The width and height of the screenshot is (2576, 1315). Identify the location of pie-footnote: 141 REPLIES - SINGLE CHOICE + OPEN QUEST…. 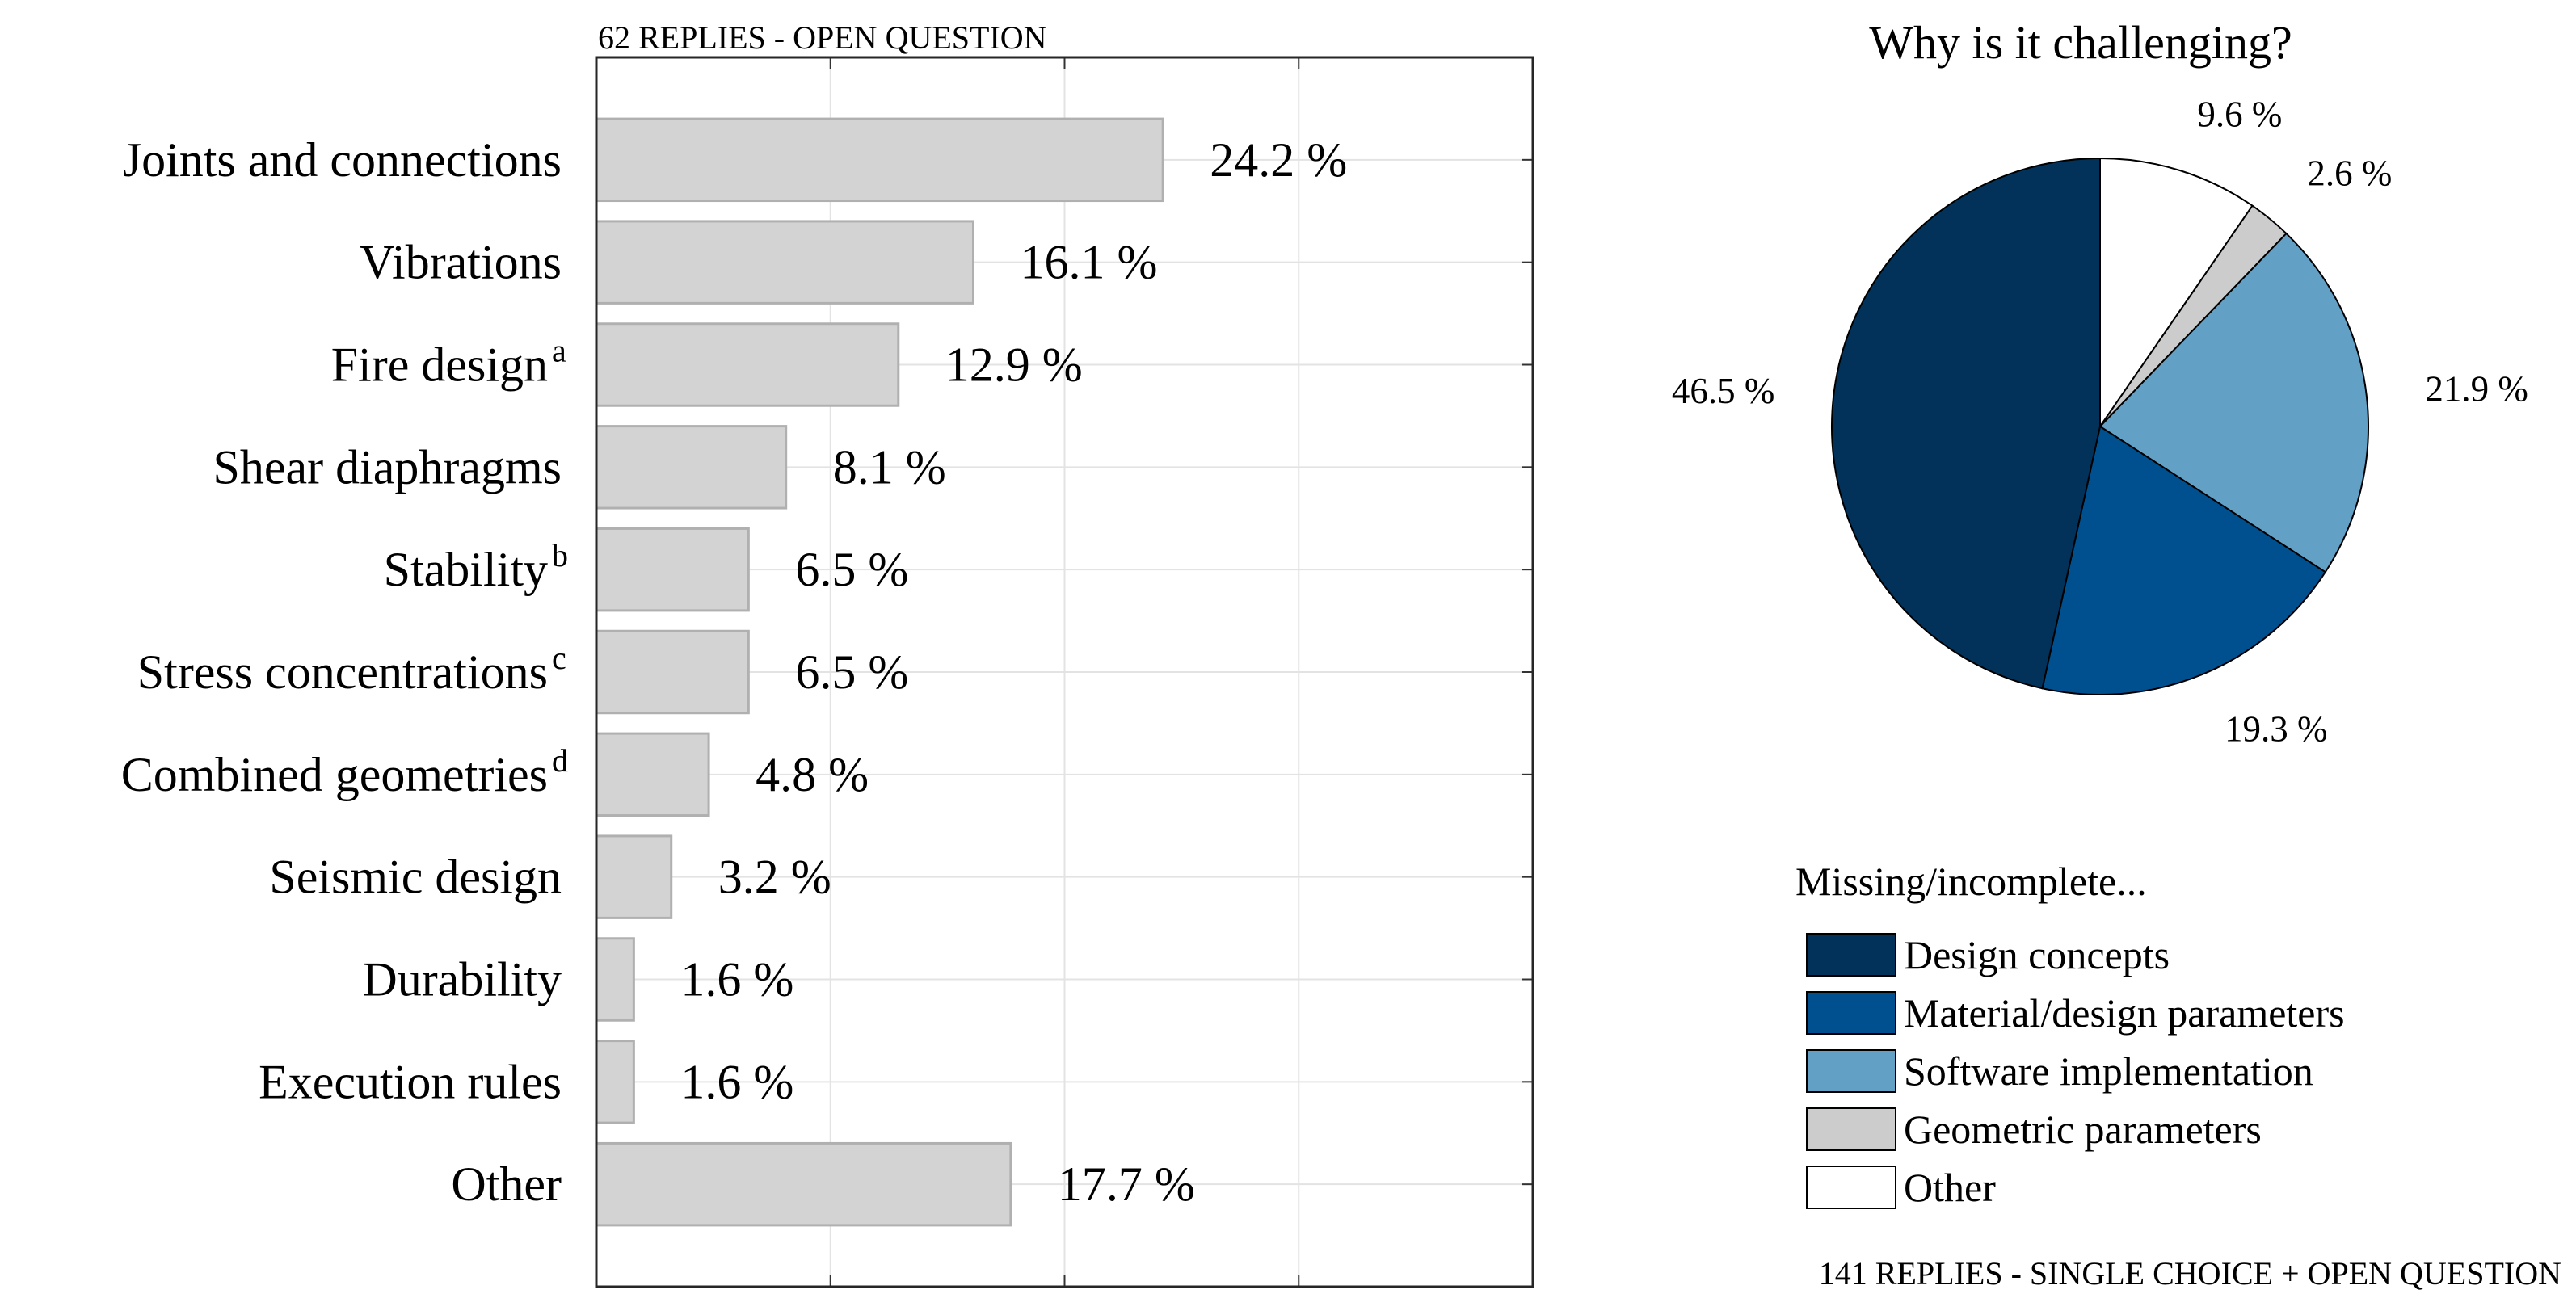
(2190, 1273).